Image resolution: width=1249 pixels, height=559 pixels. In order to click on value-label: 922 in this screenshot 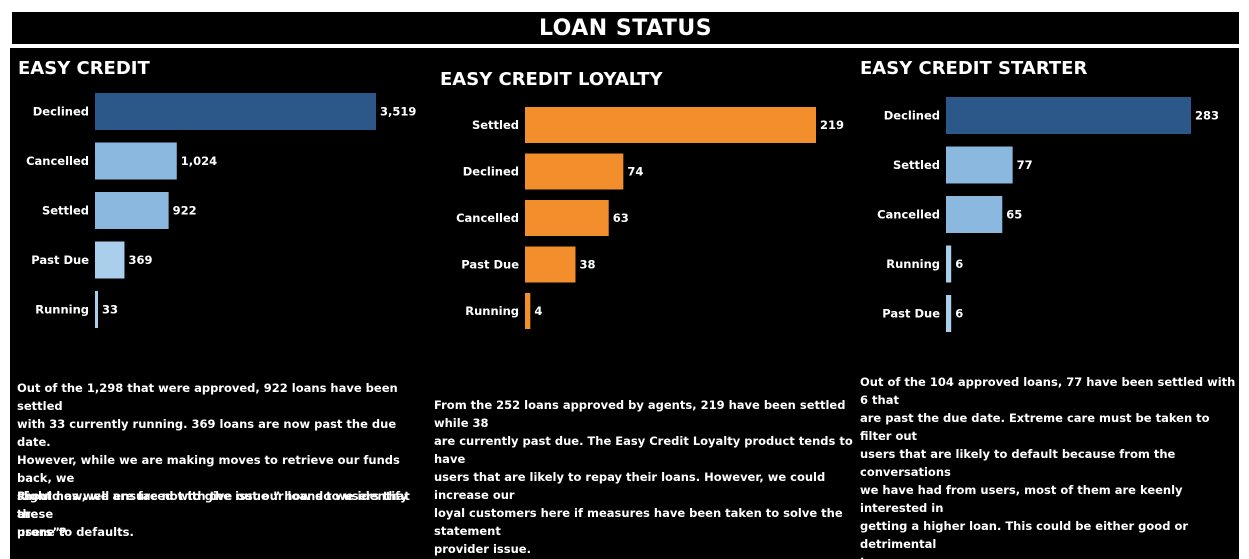, I will do `click(185, 211)`.